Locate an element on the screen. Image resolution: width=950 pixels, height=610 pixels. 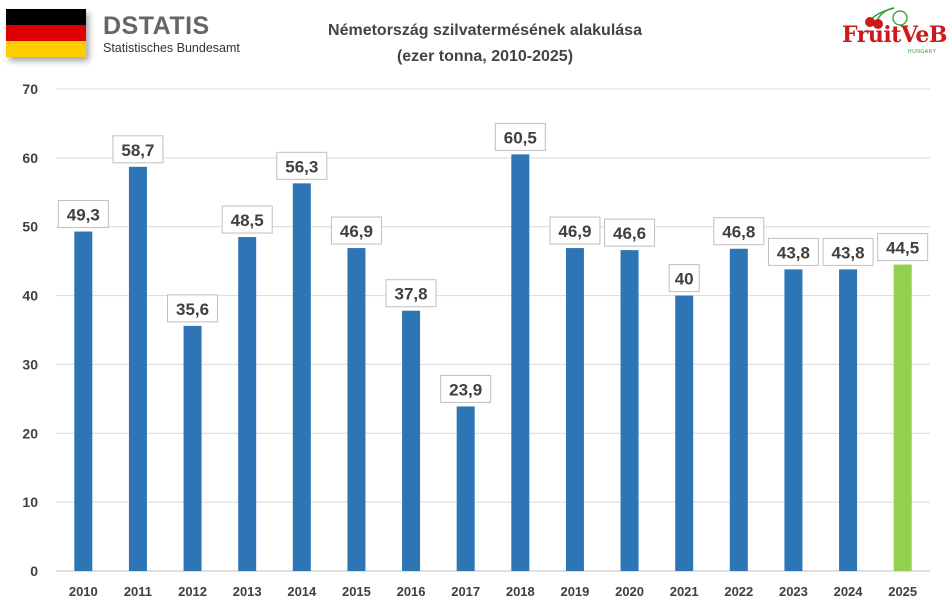
x-tick-label: 2010 is located at coordinates (83, 591).